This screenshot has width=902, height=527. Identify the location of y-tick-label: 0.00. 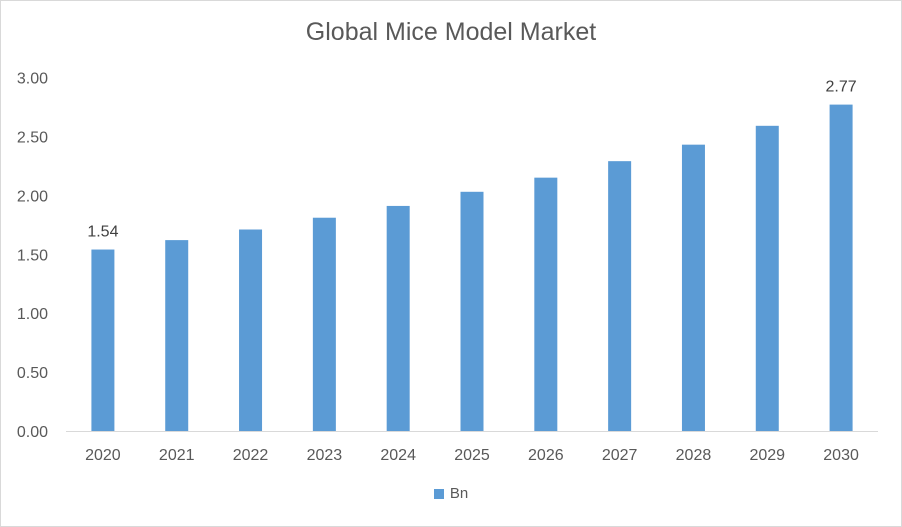
(32, 432).